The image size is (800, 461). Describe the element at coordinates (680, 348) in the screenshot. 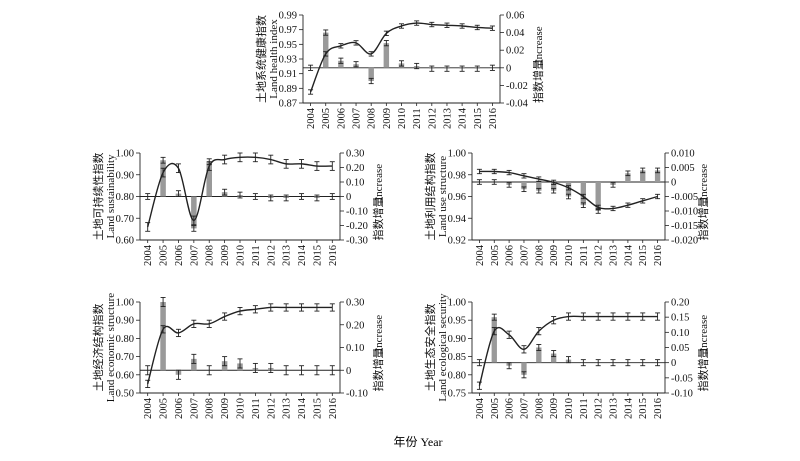

I see `right-tick-label: 0.05` at that location.